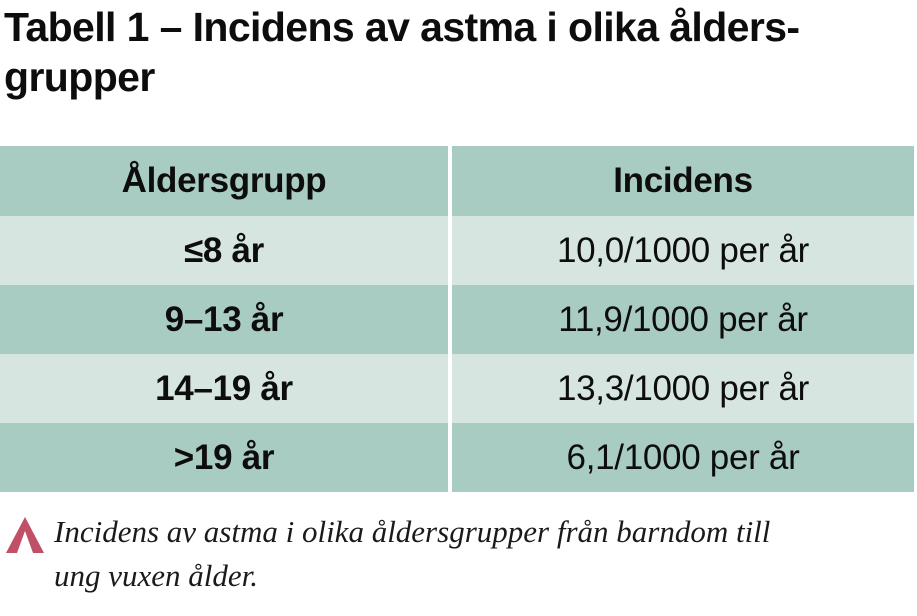  I want to click on table-row: 9–13 år 11,9/1000 per år, so click(457, 319).